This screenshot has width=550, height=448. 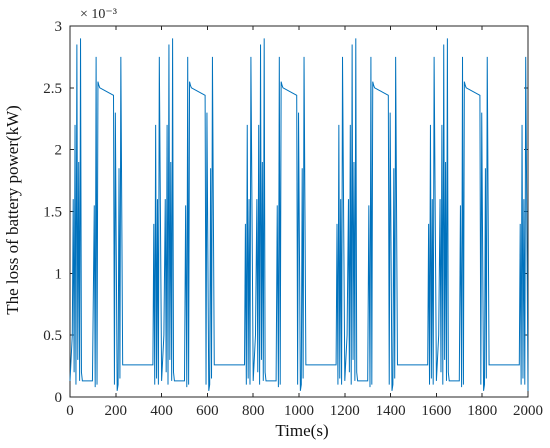 What do you see at coordinates (52, 336) in the screenshot?
I see `y-tick-label: 0.5` at bounding box center [52, 336].